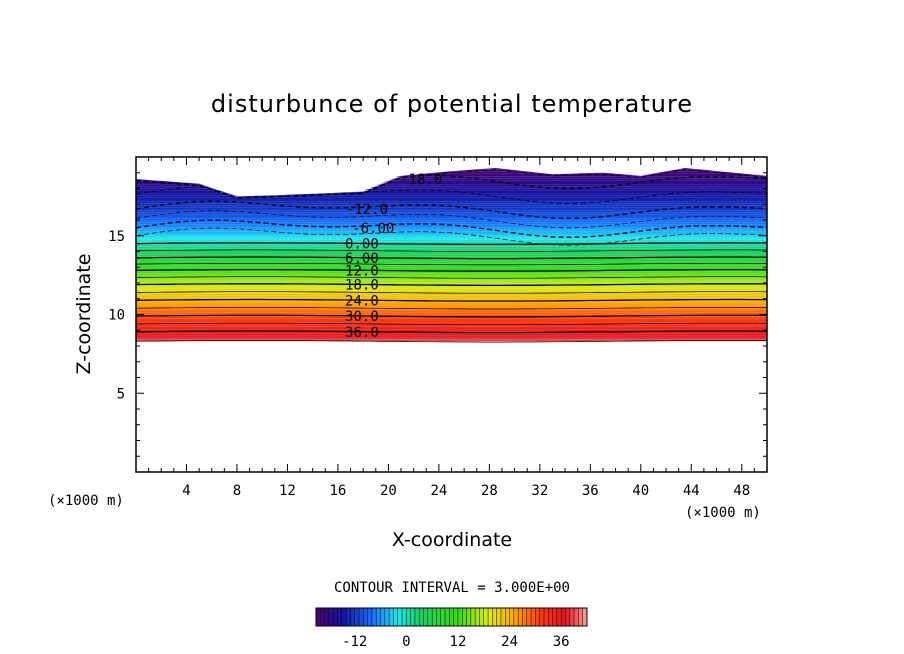  What do you see at coordinates (561, 642) in the screenshot?
I see `colorbar-tick-label: 36` at bounding box center [561, 642].